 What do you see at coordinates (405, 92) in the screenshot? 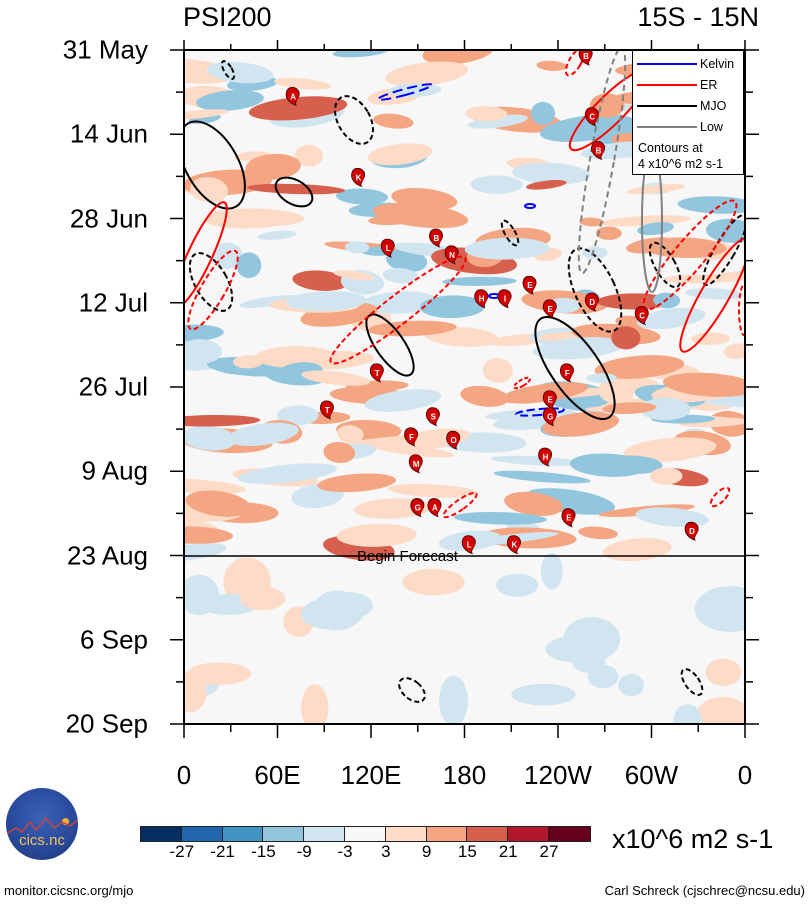
I see `kelvin-contour` at bounding box center [405, 92].